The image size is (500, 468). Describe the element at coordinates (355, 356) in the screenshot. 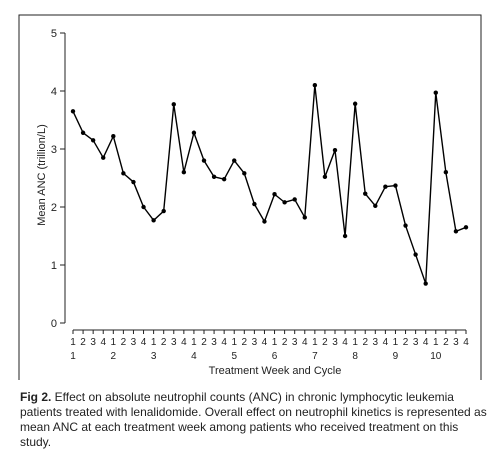

I see `x-tick-label-cycle: 8` at that location.